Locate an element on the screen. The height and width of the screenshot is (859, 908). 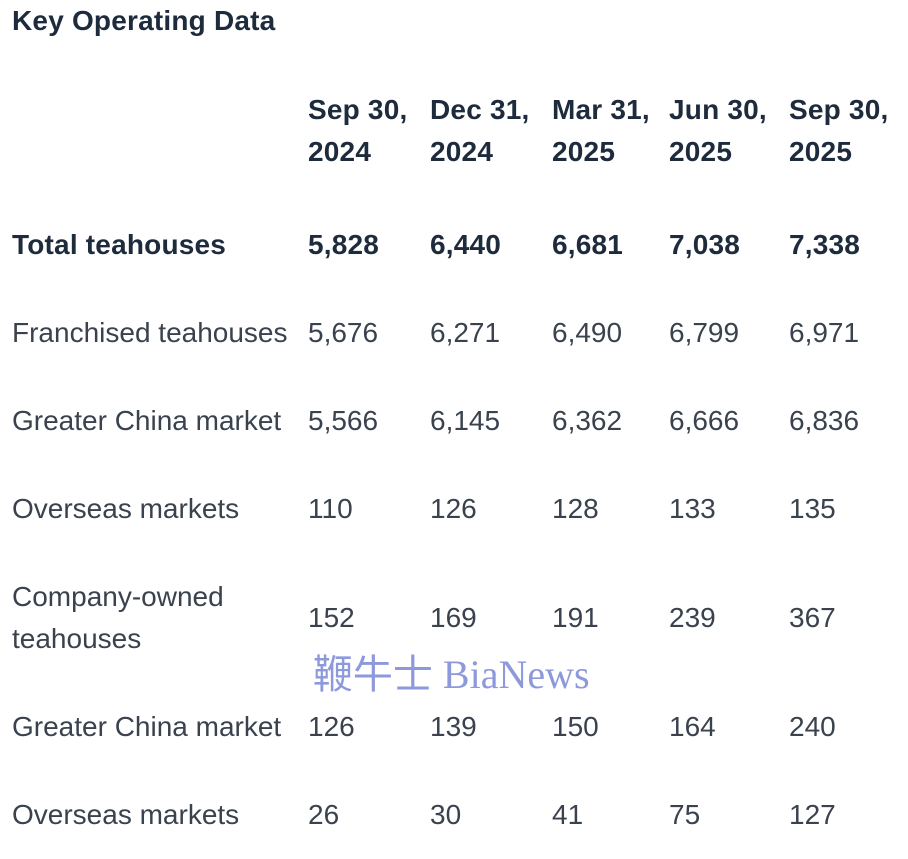
cell-value: 127 is located at coordinates (812, 814).